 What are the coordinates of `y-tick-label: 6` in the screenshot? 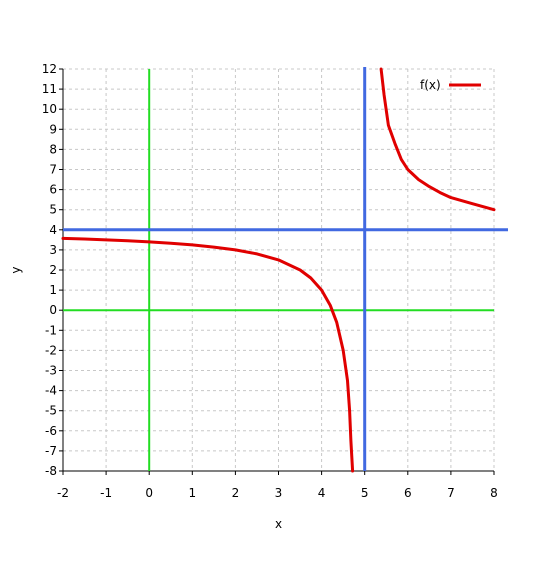 It's located at (53, 190).